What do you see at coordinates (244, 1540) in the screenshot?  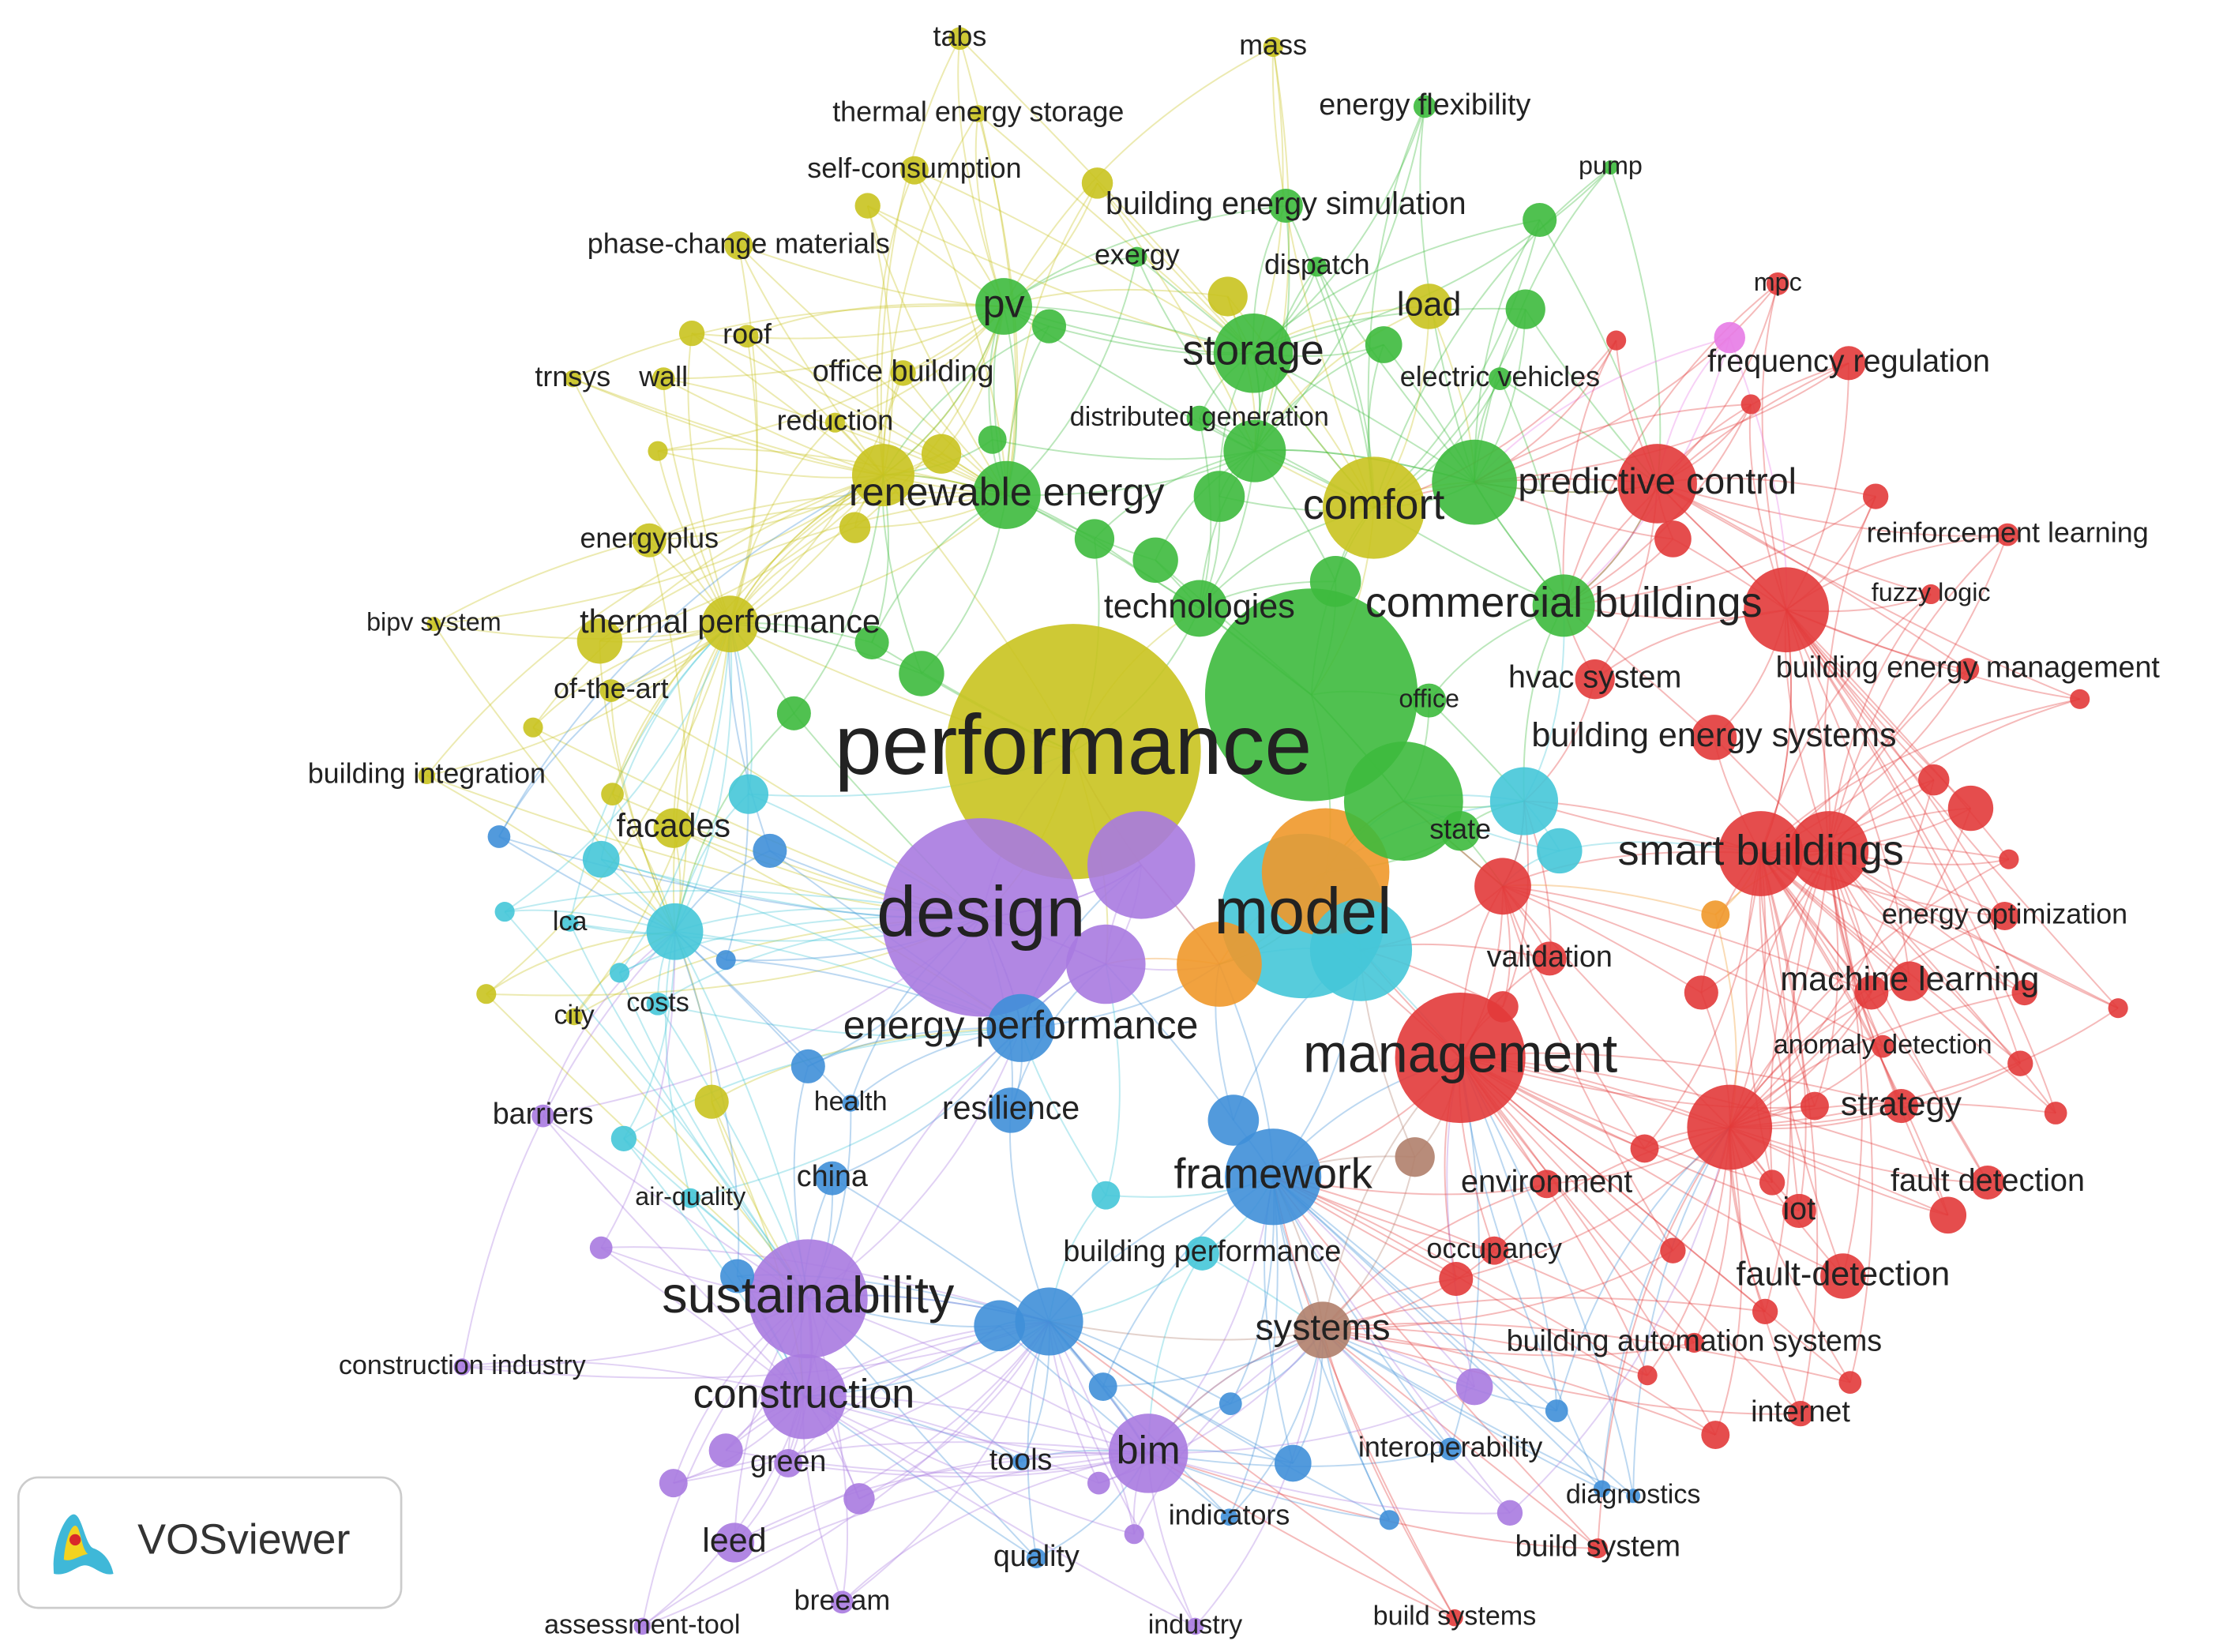 I see `logo-text: VOSviewer` at bounding box center [244, 1540].